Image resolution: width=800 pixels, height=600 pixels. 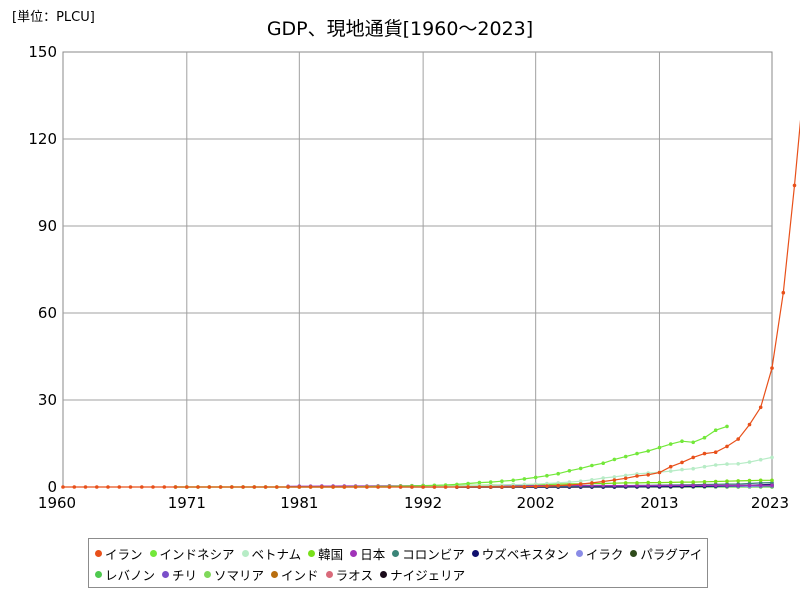 I want to click on chart-title: GDP、現地通貨[1960〜2023], so click(x=400, y=29).